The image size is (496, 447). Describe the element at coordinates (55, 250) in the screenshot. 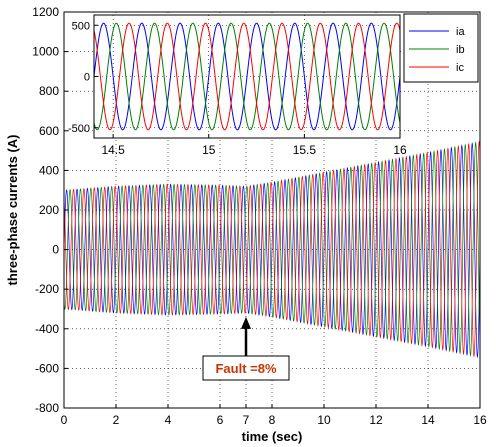

I see `y-tick-label: 0` at that location.